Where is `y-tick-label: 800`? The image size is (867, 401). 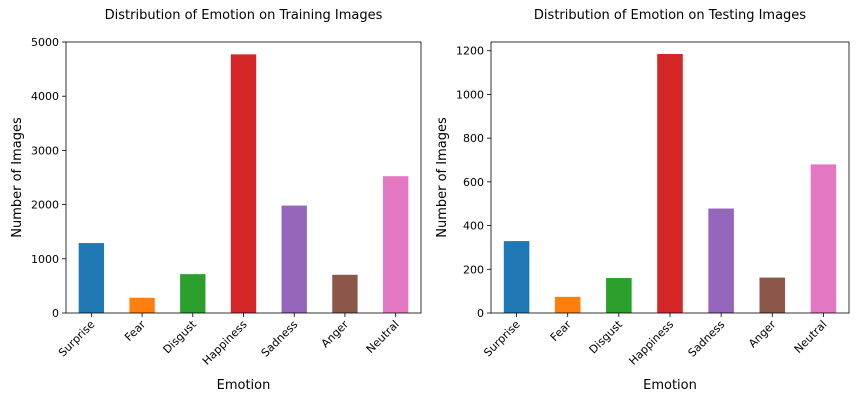
y-tick-label: 800 is located at coordinates (473, 138).